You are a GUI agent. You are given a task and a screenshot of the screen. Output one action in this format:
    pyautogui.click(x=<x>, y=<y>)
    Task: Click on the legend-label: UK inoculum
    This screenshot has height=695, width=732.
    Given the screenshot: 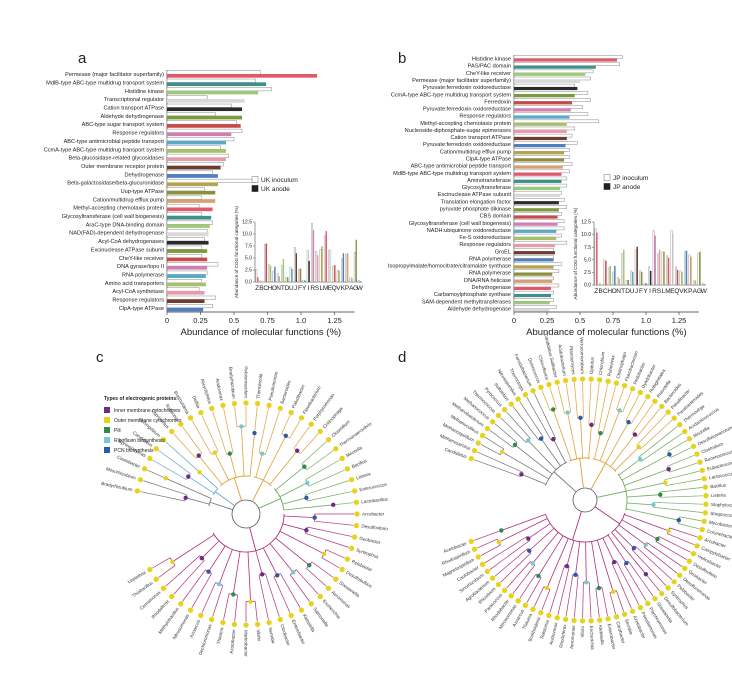 What is the action you would take?
    pyautogui.click(x=279, y=180)
    